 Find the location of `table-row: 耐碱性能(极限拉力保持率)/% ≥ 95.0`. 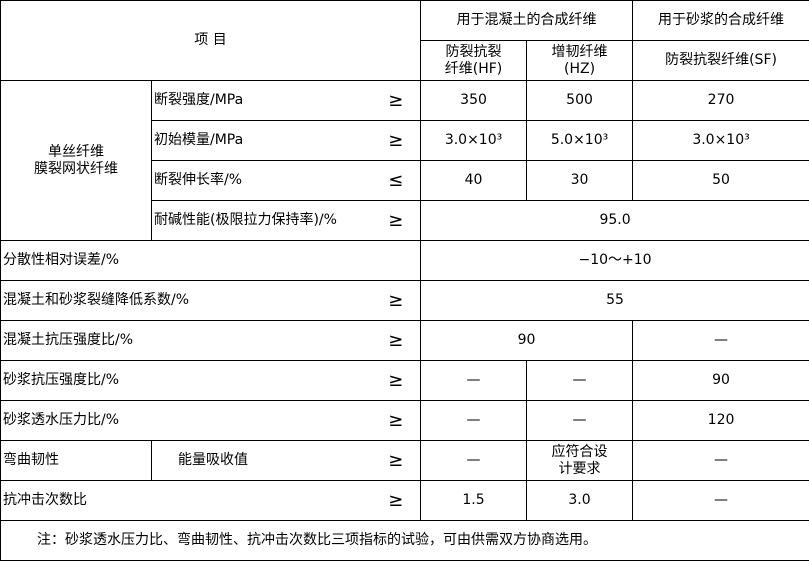

table-row: 耐碱性能(极限拉力保持率)/% ≥ 95.0 is located at coordinates (405, 220).